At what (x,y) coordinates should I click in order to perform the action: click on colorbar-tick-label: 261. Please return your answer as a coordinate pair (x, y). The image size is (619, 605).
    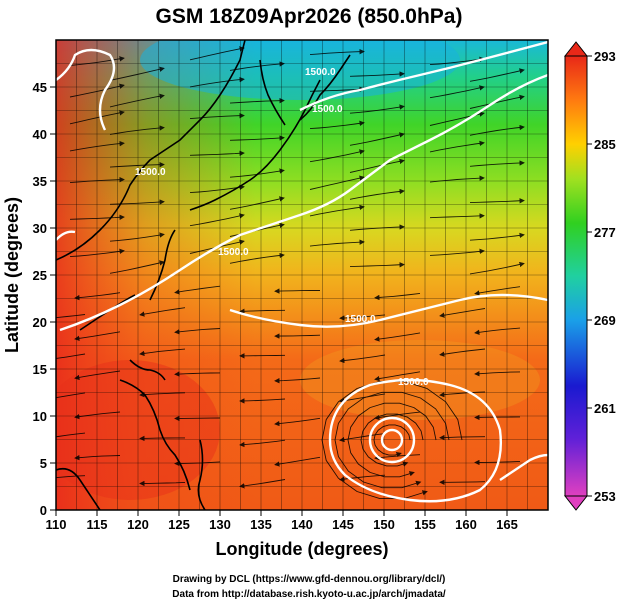
    Looking at the image, I should click on (605, 408).